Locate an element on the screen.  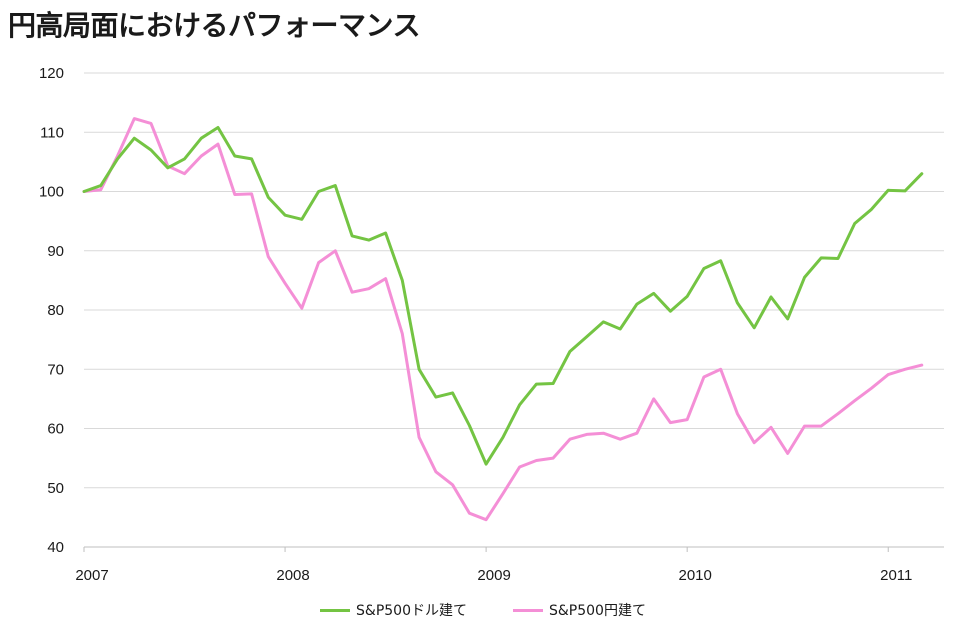
x-tick-label: 2009 is located at coordinates (493, 575).